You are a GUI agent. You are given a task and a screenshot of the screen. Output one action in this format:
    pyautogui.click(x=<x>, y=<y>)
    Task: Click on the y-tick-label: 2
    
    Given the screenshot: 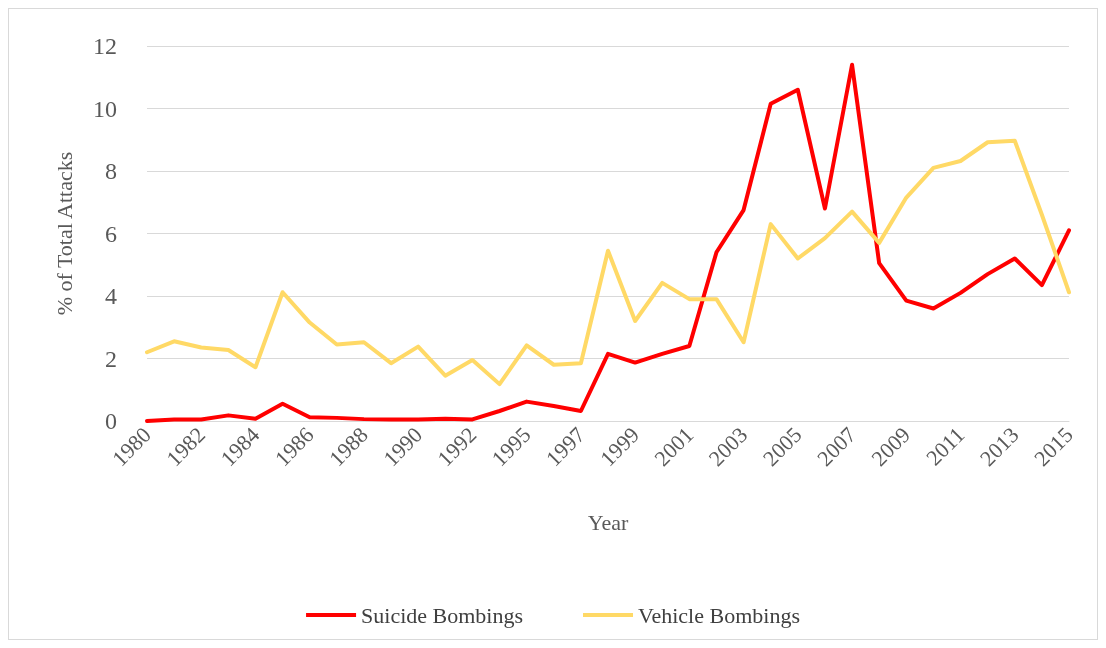 What is the action you would take?
    pyautogui.click(x=111, y=358)
    